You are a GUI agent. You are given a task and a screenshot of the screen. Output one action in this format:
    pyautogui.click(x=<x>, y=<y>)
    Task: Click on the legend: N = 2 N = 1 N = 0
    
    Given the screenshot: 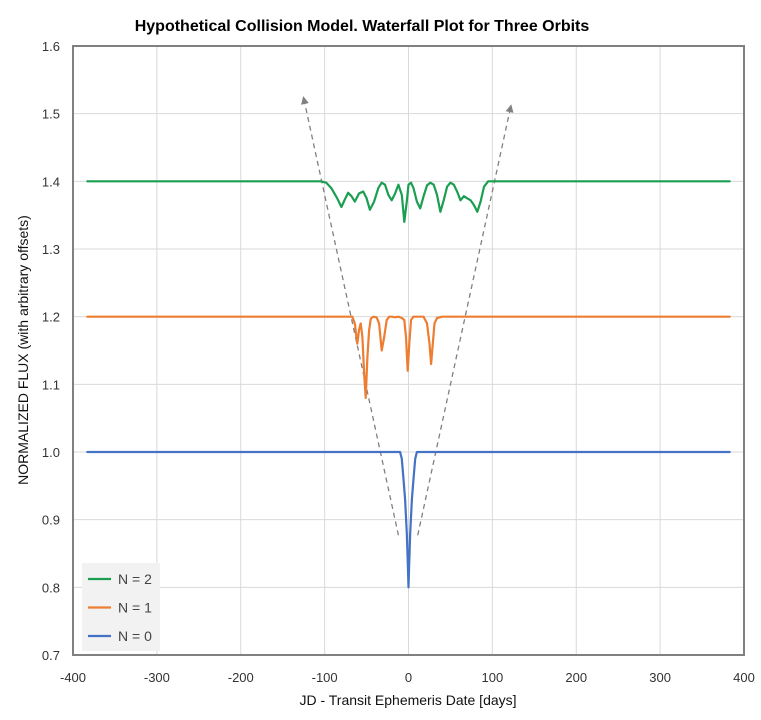 What is the action you would take?
    pyautogui.click(x=121, y=607)
    